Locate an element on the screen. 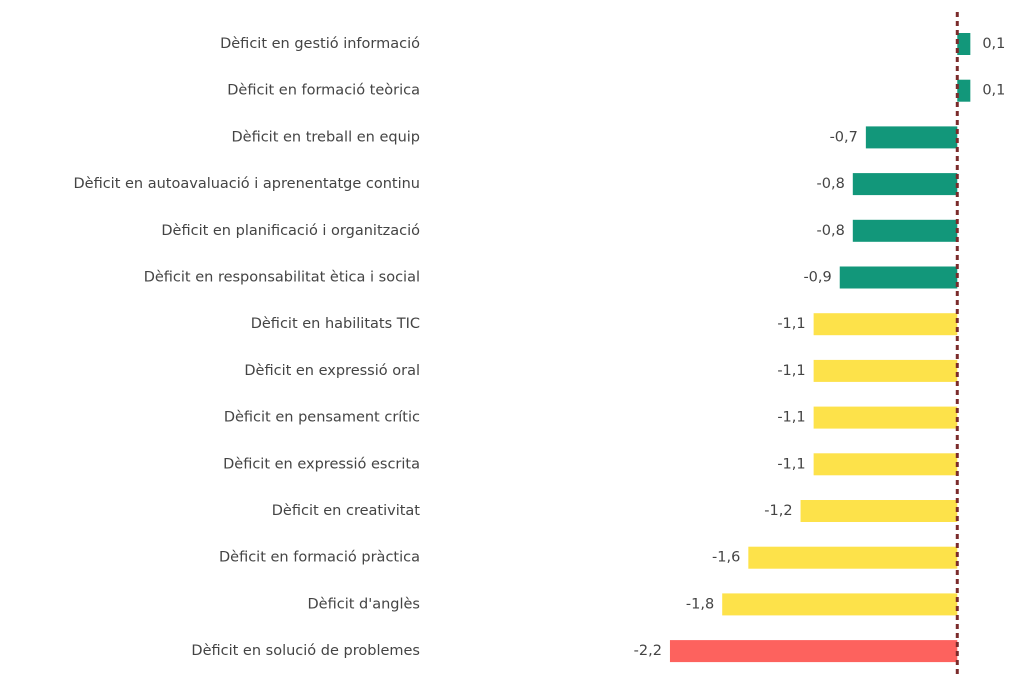 Image resolution: width=1009 pixels, height=674 pixels. category-label: Dèficit en expressió oral is located at coordinates (332, 371).